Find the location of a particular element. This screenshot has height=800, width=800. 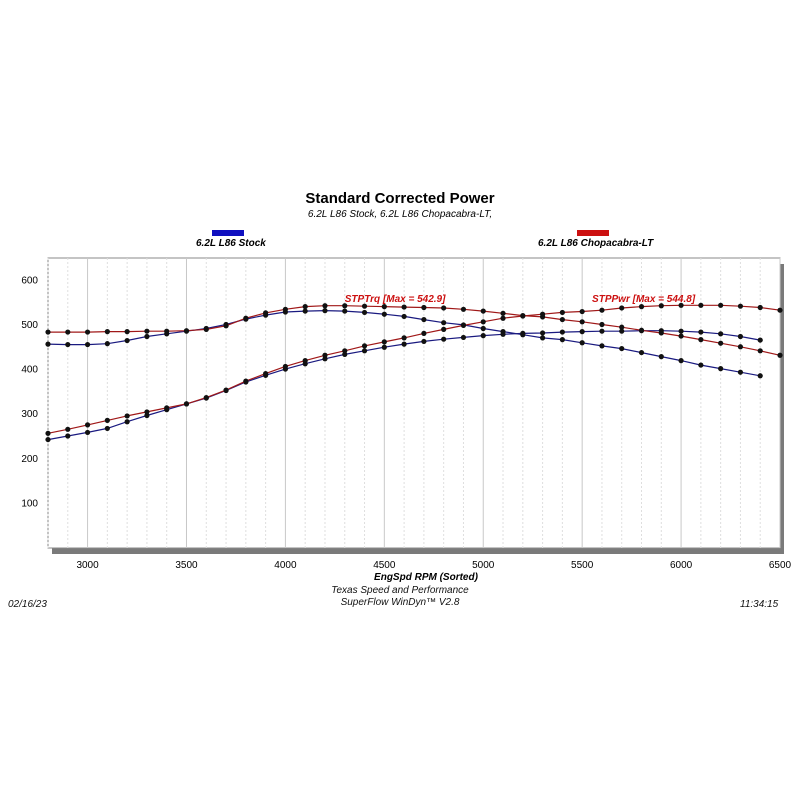

x-tick-label: 5500 is located at coordinates (582, 565).